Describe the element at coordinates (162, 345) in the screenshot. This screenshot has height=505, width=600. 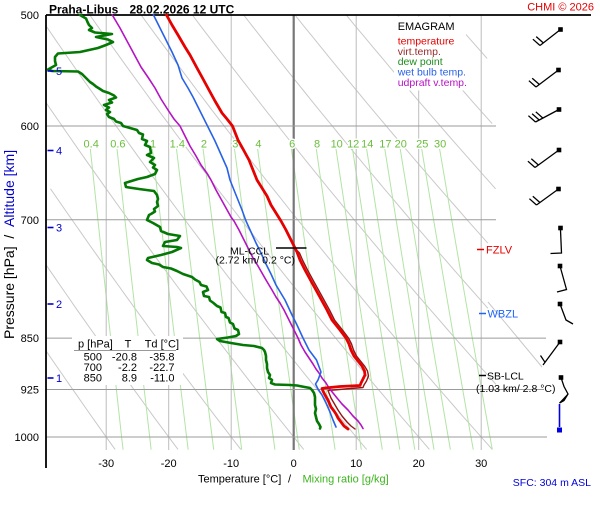
I see `svg-text: Td [°C]` at that location.